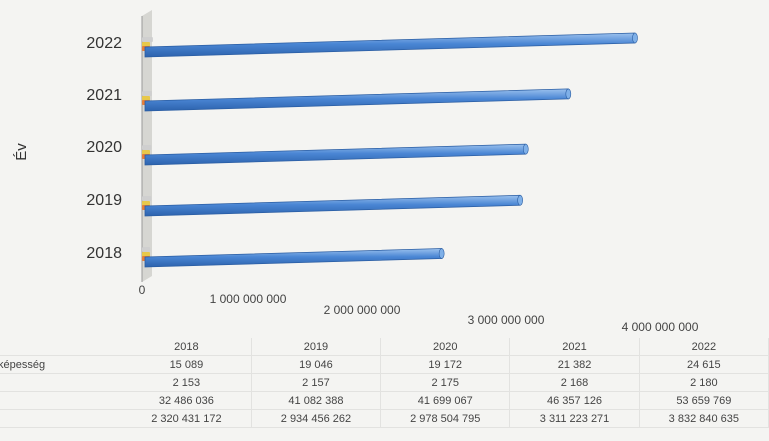 This screenshot has width=769, height=441. What do you see at coordinates (445, 418) in the screenshot?
I see `table-cell: 2 978 504 795` at bounding box center [445, 418].